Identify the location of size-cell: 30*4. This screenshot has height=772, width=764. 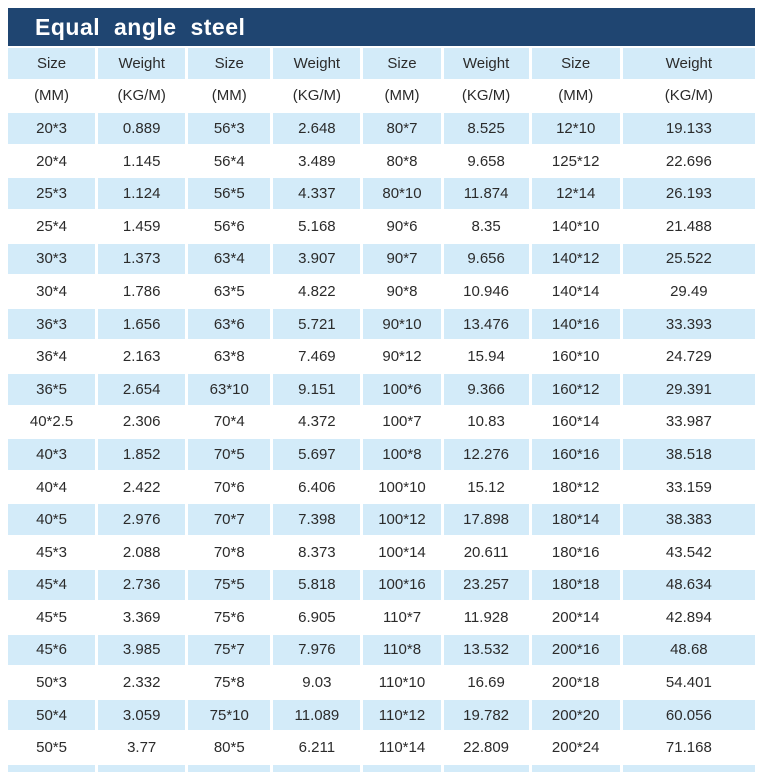
(52, 291).